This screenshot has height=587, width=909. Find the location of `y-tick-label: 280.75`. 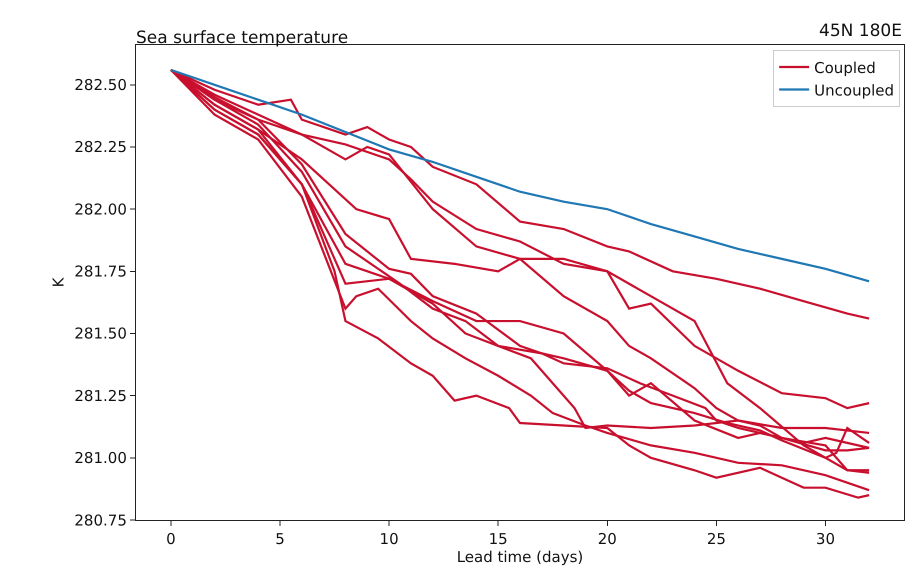

y-tick-label: 280.75 is located at coordinates (100, 520).